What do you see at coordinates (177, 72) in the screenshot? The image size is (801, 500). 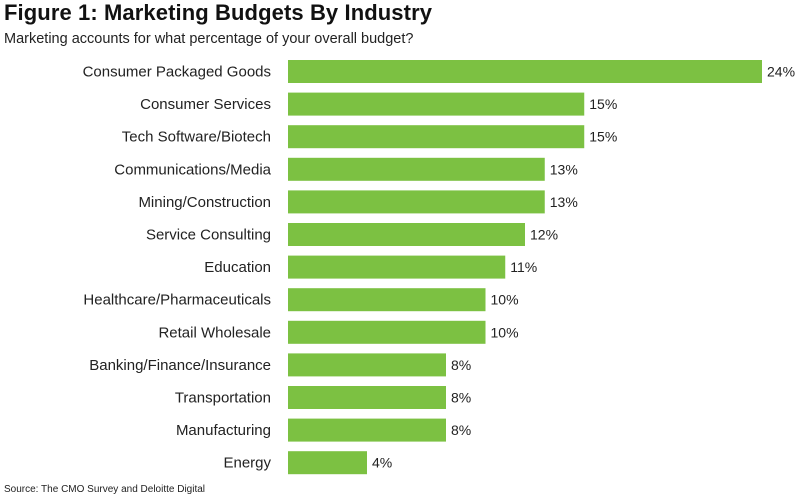 I see `category-label: Consumer Packaged Goods` at bounding box center [177, 72].